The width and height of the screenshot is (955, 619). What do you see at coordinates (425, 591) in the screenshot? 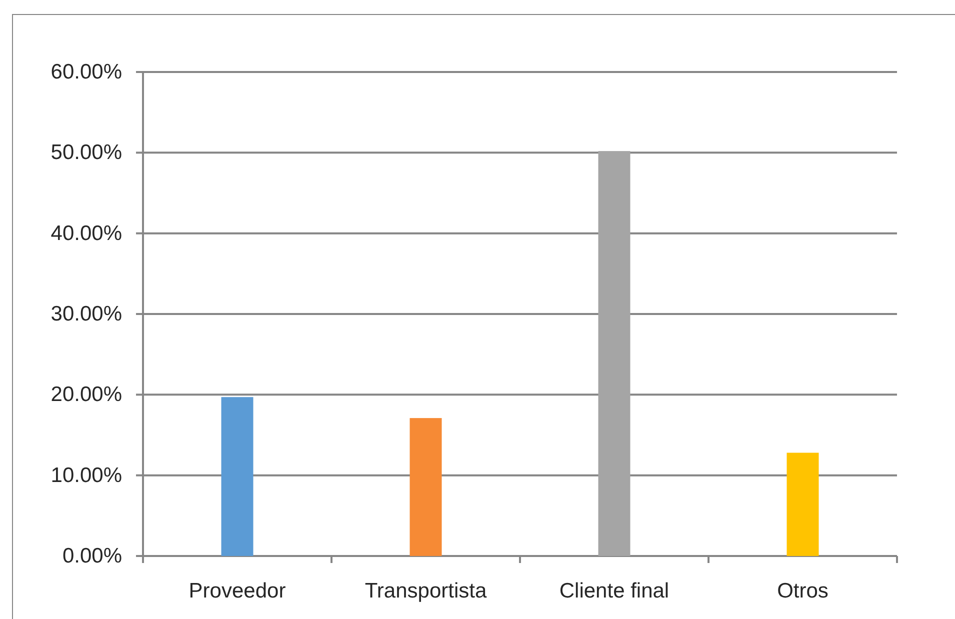
I see `x-tick-label: Transportista` at bounding box center [425, 591].